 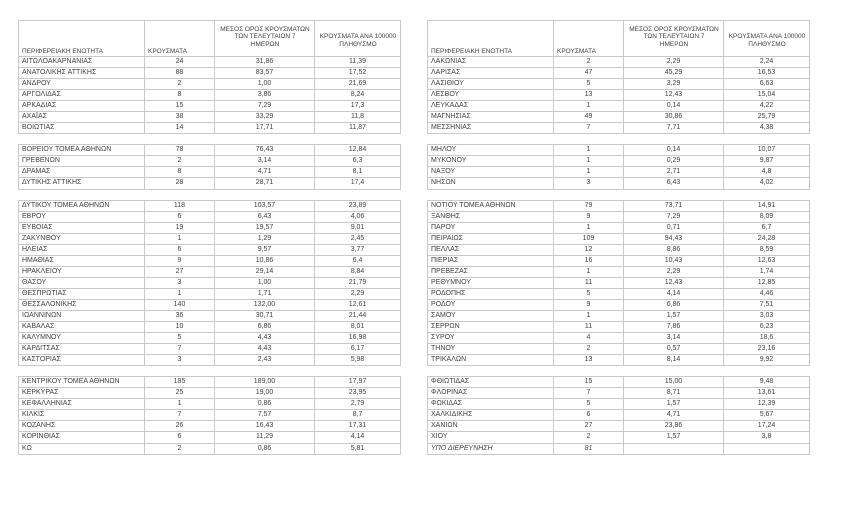 I want to click on per100k-cell: 7,51, so click(x=766, y=304).